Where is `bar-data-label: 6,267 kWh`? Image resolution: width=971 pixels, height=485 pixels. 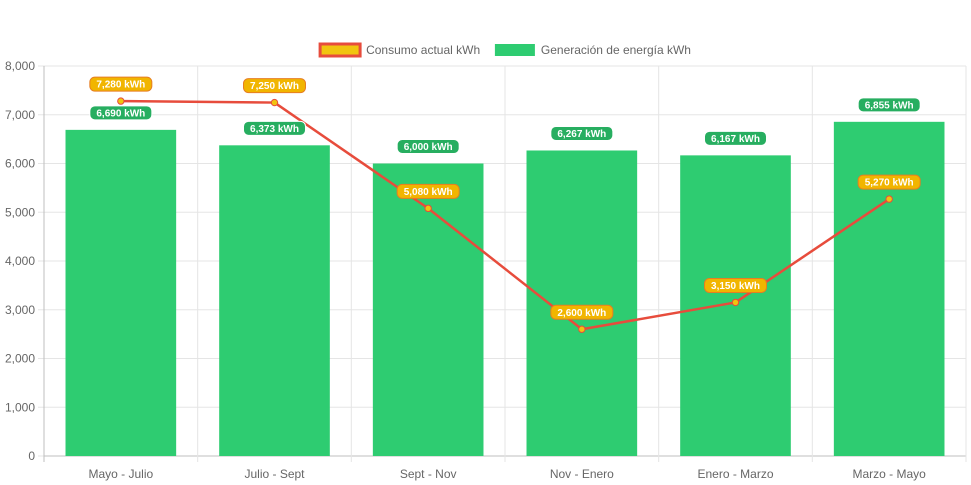
bar-data-label: 6,267 kWh is located at coordinates (582, 133).